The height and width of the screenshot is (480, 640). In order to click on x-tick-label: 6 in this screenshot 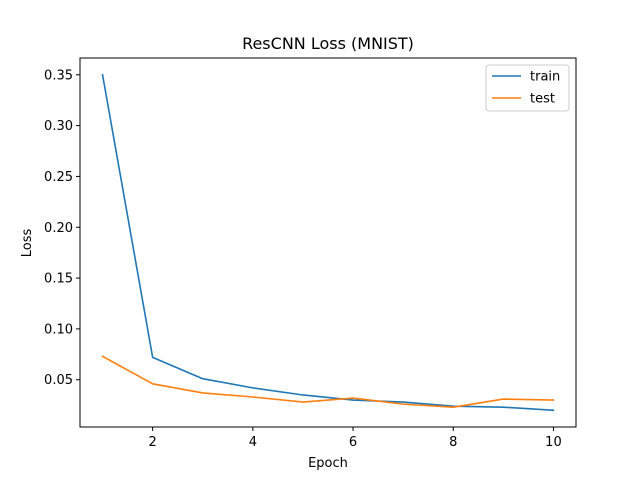, I will do `click(353, 442)`.